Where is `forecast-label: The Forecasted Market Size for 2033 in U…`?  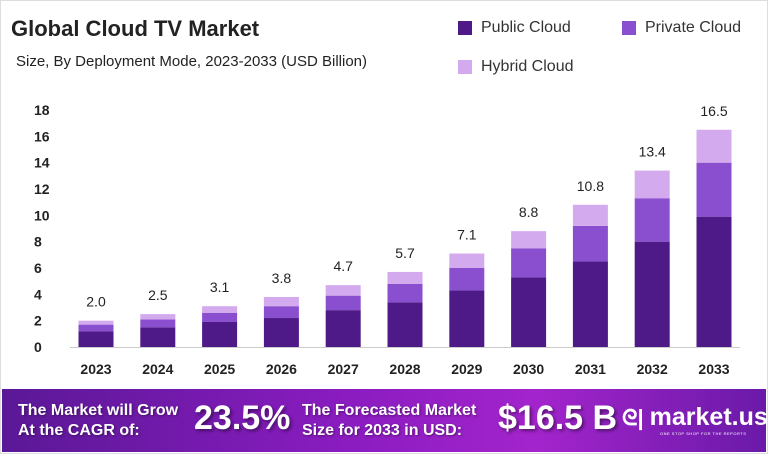
forecast-label: The Forecasted Market Size for 2033 in U… is located at coordinates (389, 420).